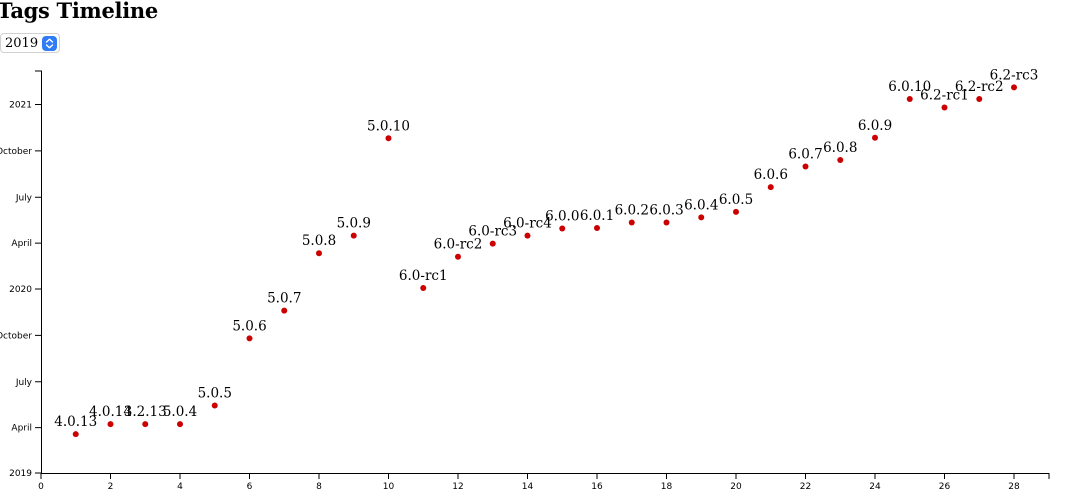 The width and height of the screenshot is (1080, 495). What do you see at coordinates (666, 210) in the screenshot?
I see `data-point-label: 6.0.3` at bounding box center [666, 210].